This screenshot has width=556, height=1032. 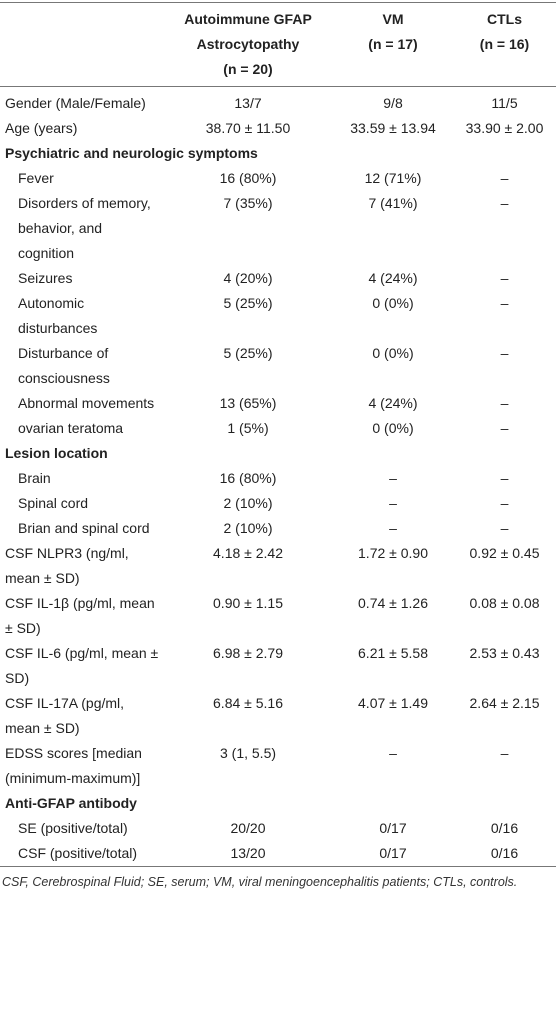 What do you see at coordinates (393, 103) in the screenshot?
I see `cell: 9/8` at bounding box center [393, 103].